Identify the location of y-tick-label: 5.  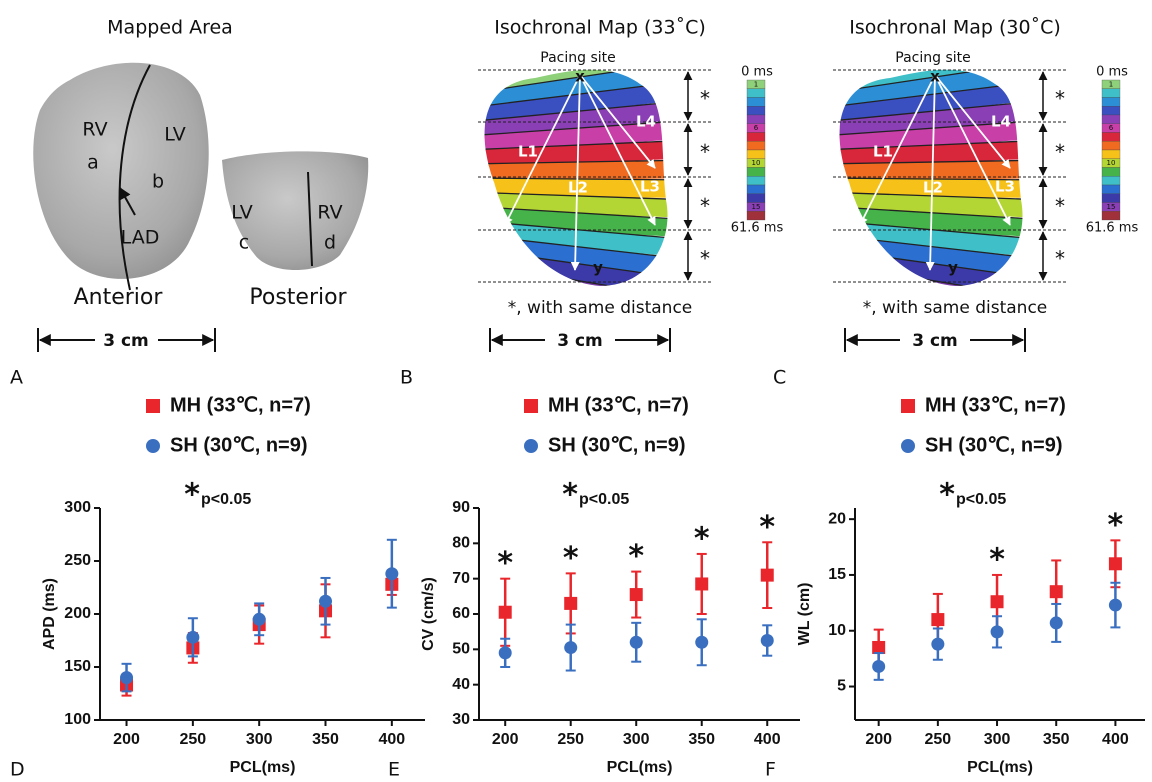
(841, 686).